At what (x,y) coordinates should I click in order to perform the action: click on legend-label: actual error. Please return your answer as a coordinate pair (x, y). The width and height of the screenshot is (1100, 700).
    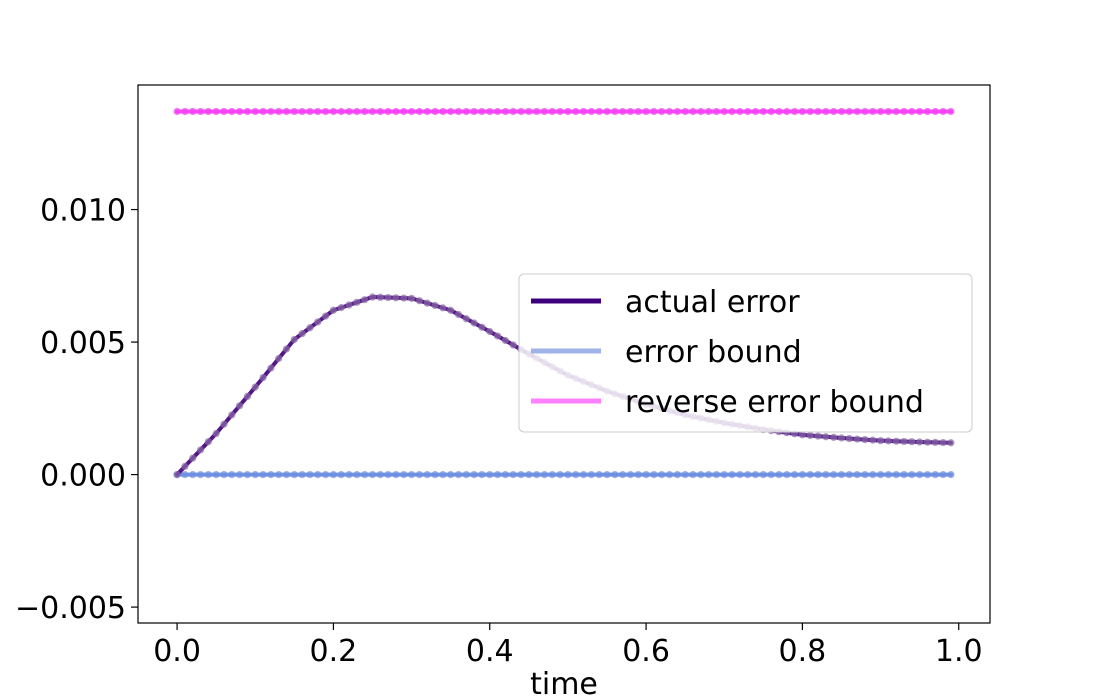
    Looking at the image, I should click on (712, 302).